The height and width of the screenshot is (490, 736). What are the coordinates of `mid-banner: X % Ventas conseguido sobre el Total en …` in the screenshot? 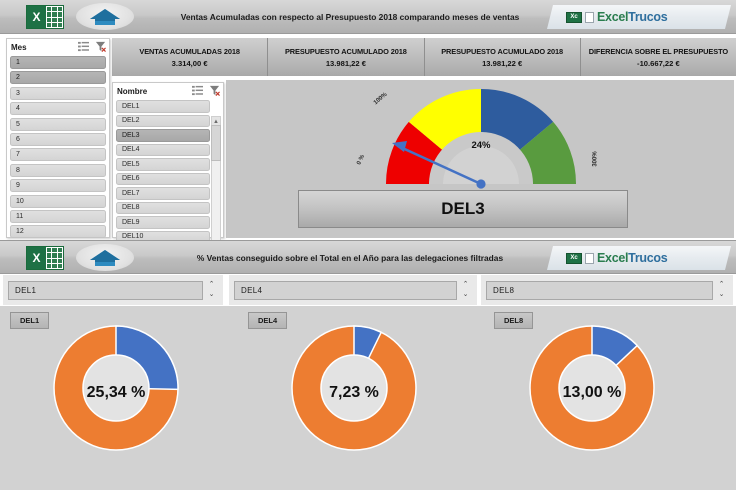 It's located at (368, 257).